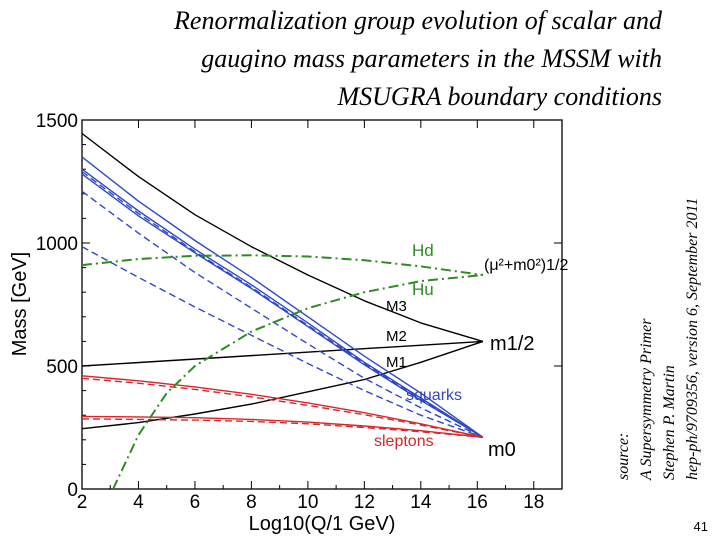  What do you see at coordinates (72, 490) in the screenshot?
I see `y-tick-label: 0` at bounding box center [72, 490].